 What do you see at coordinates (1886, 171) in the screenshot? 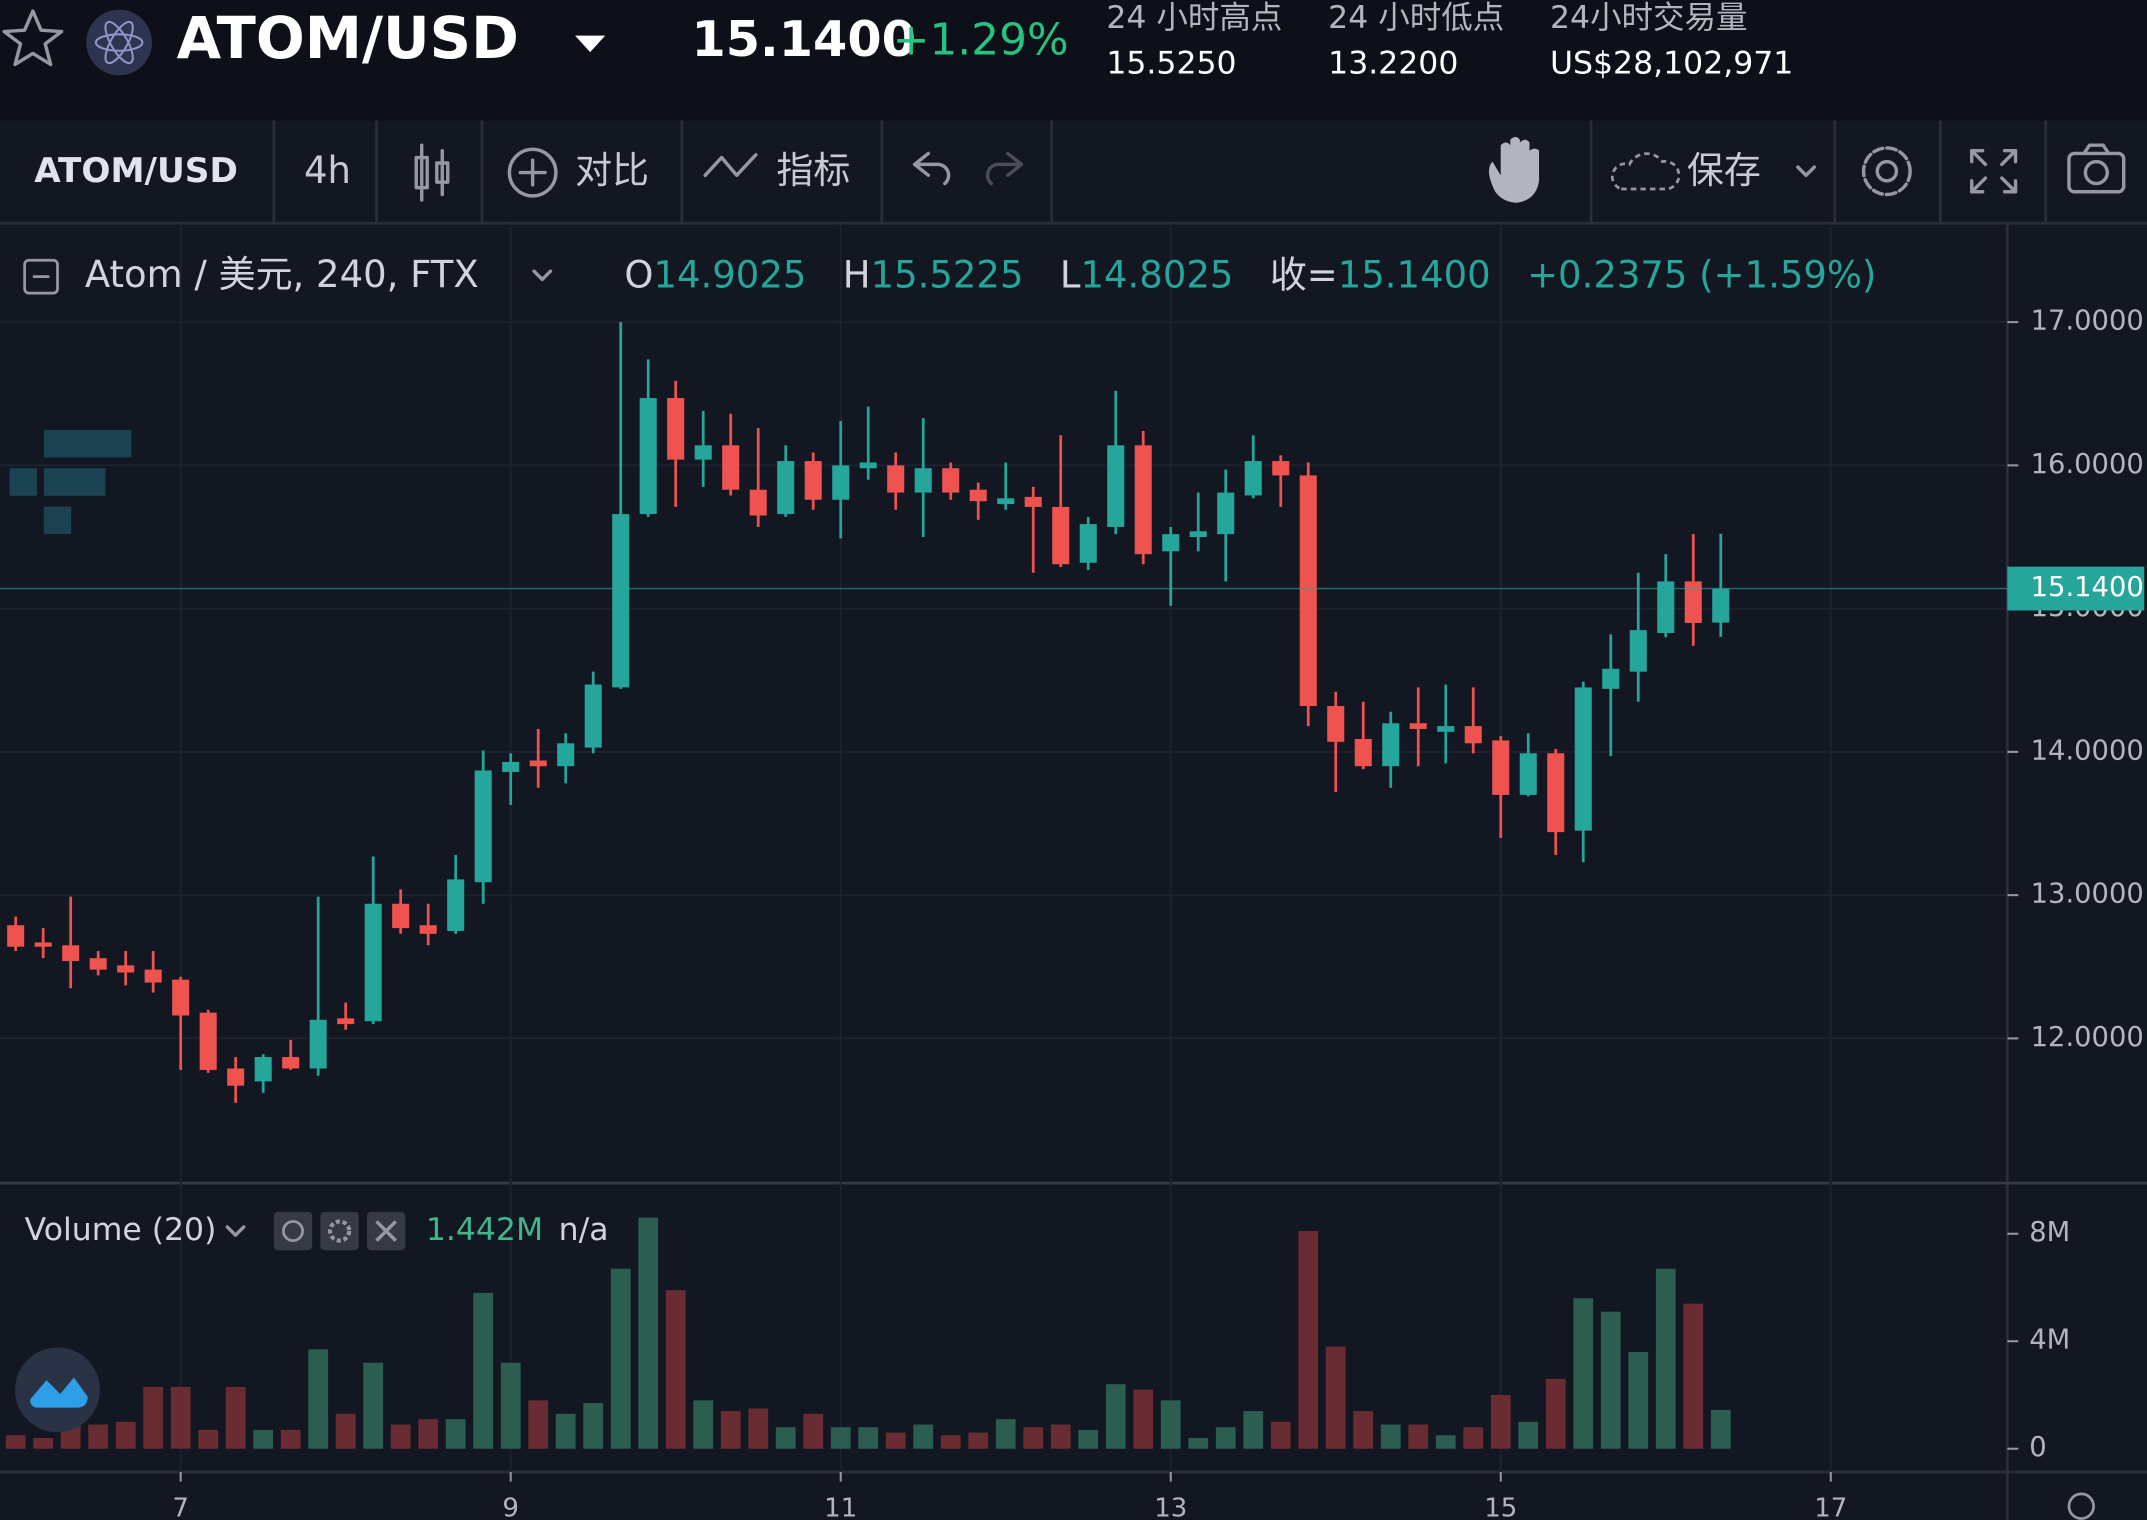
I see `settings-button` at bounding box center [1886, 171].